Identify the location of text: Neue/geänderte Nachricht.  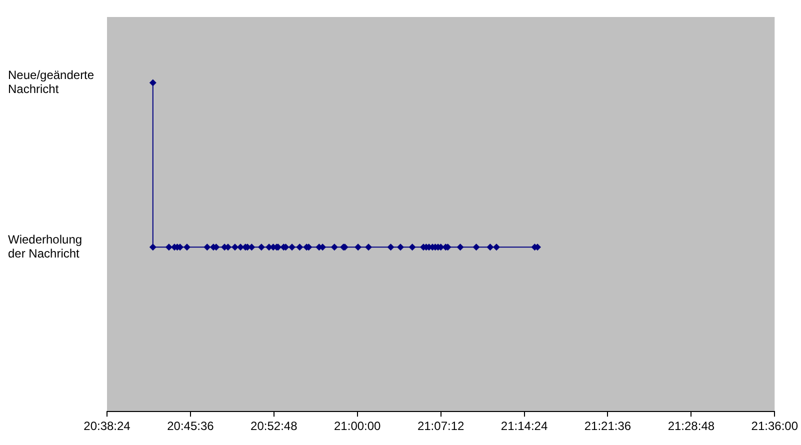
(51, 82).